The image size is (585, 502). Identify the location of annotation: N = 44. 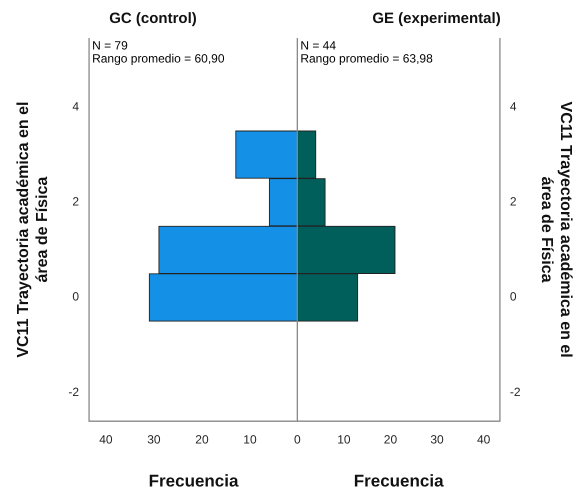
(318, 45).